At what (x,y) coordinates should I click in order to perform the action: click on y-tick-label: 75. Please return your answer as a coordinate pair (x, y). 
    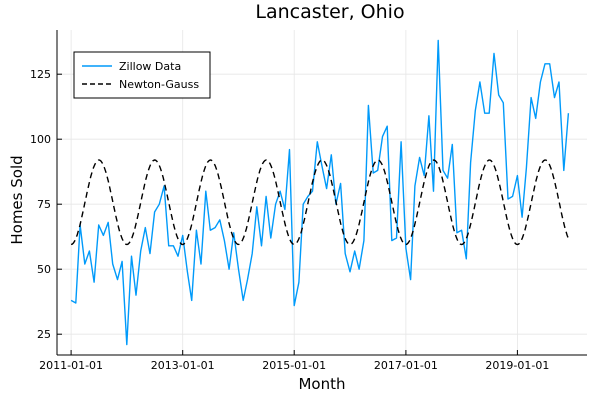
    Looking at the image, I should click on (44, 204).